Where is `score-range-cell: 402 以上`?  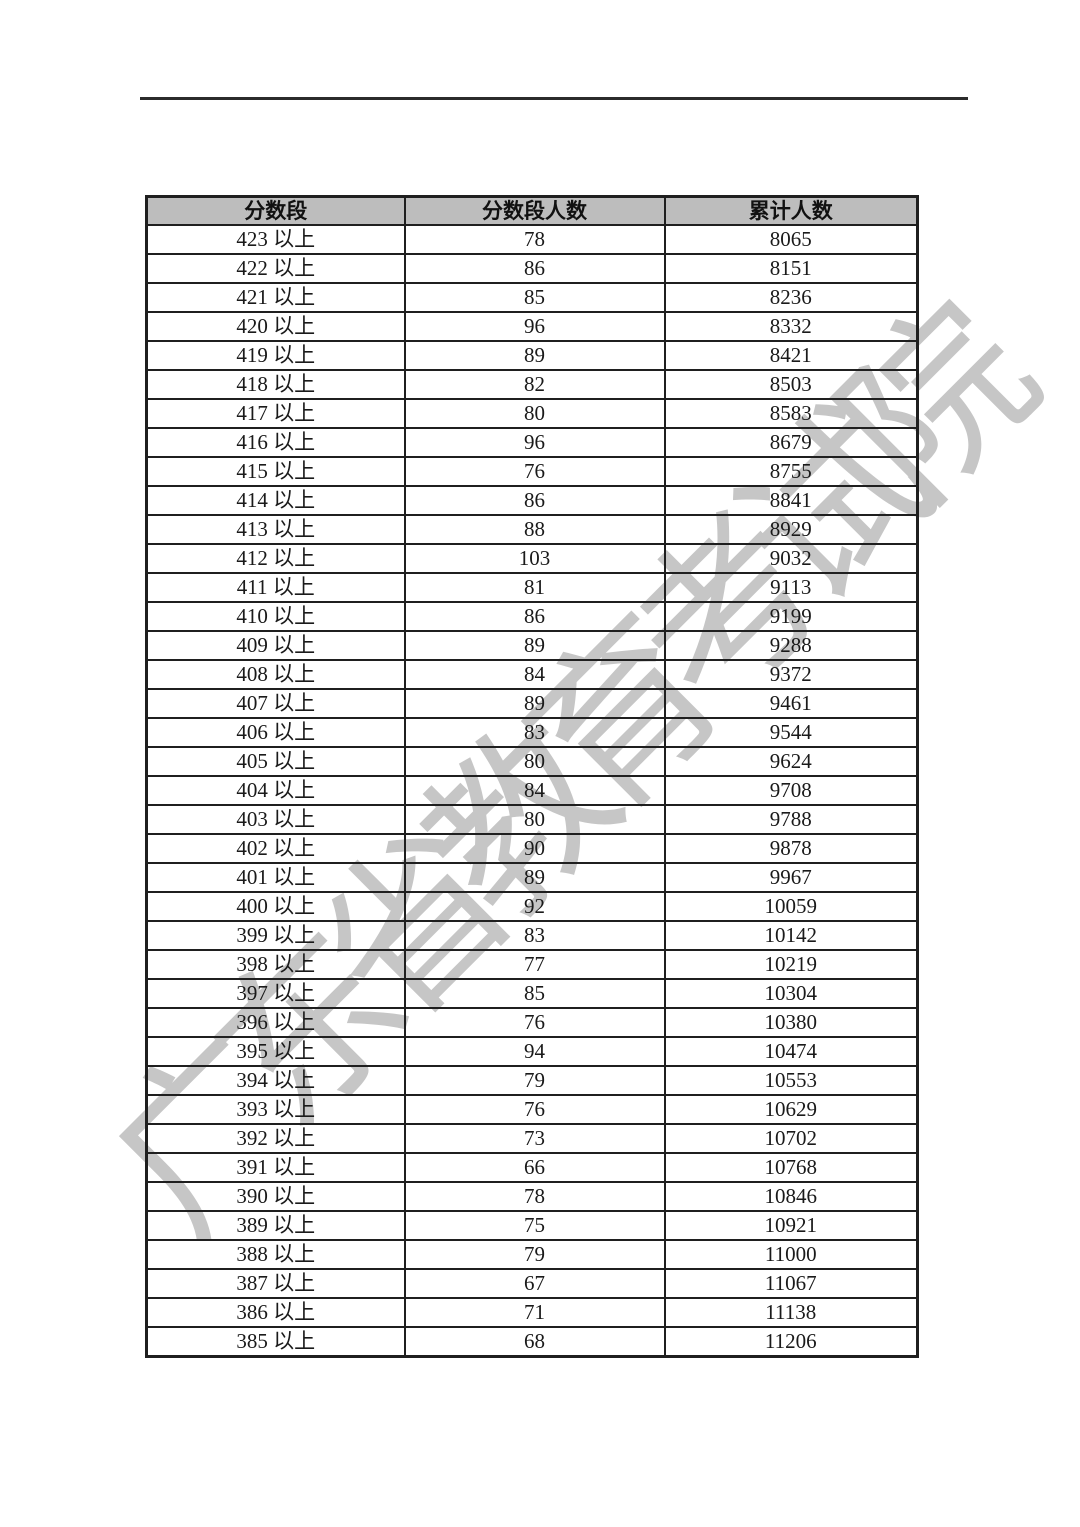
score-range-cell: 402 以上 is located at coordinates (275, 848).